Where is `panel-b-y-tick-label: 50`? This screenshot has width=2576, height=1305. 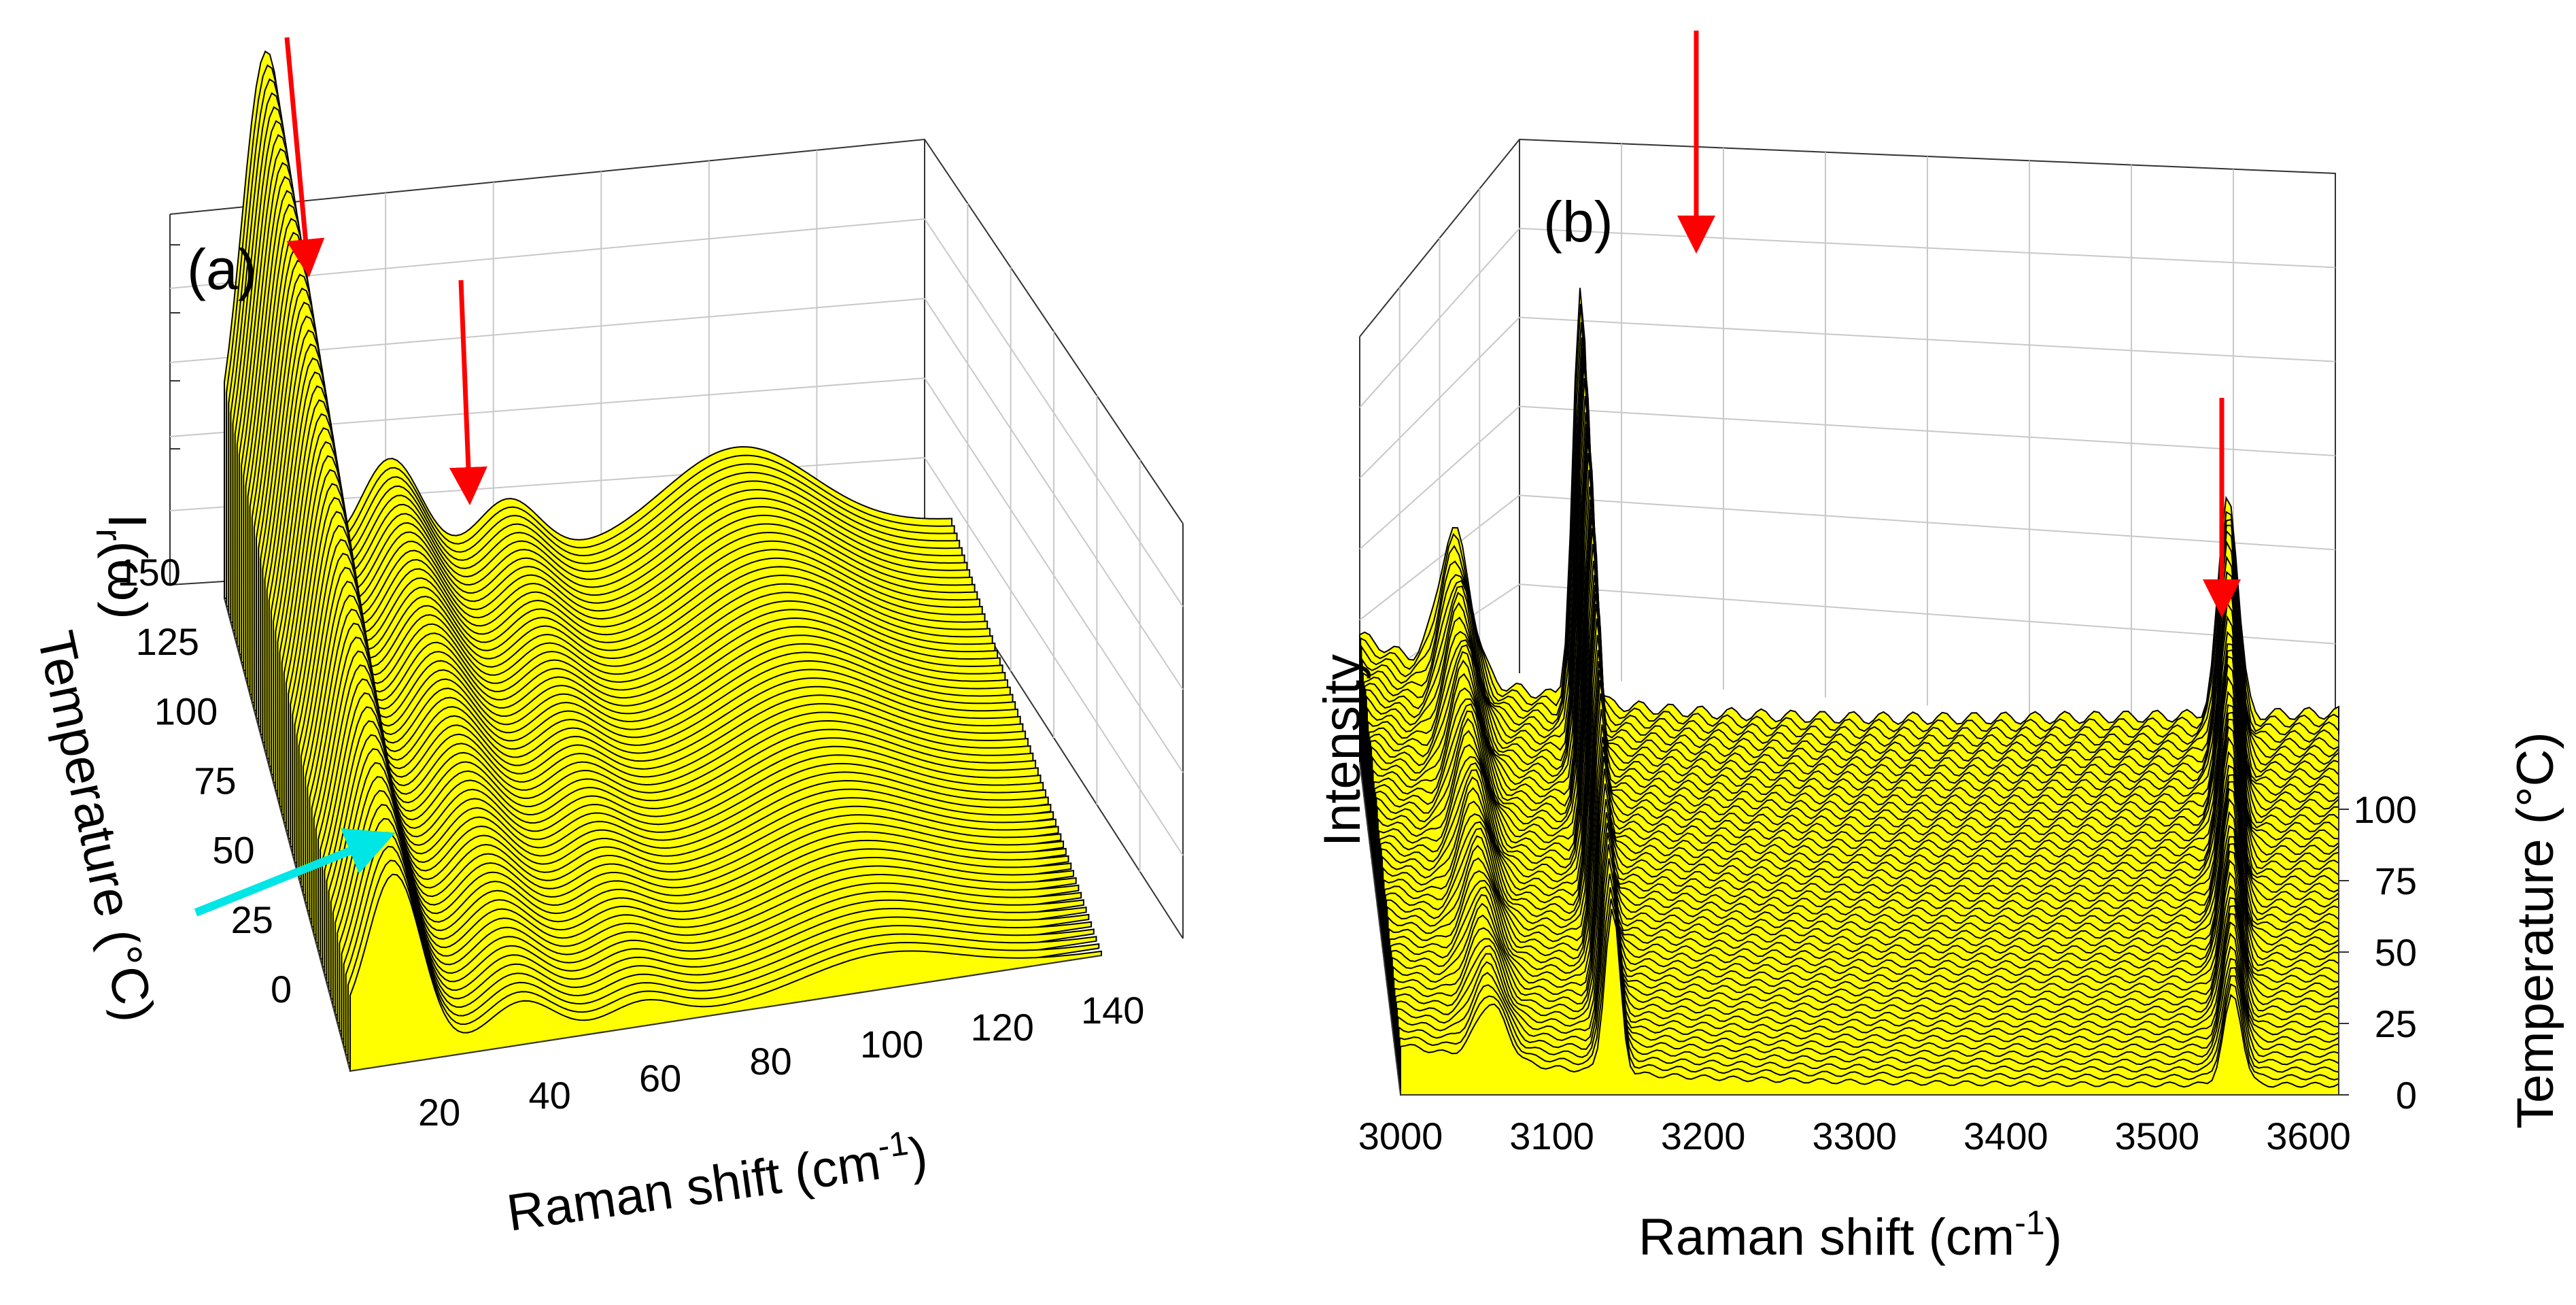 panel-b-y-tick-label: 50 is located at coordinates (2396, 952).